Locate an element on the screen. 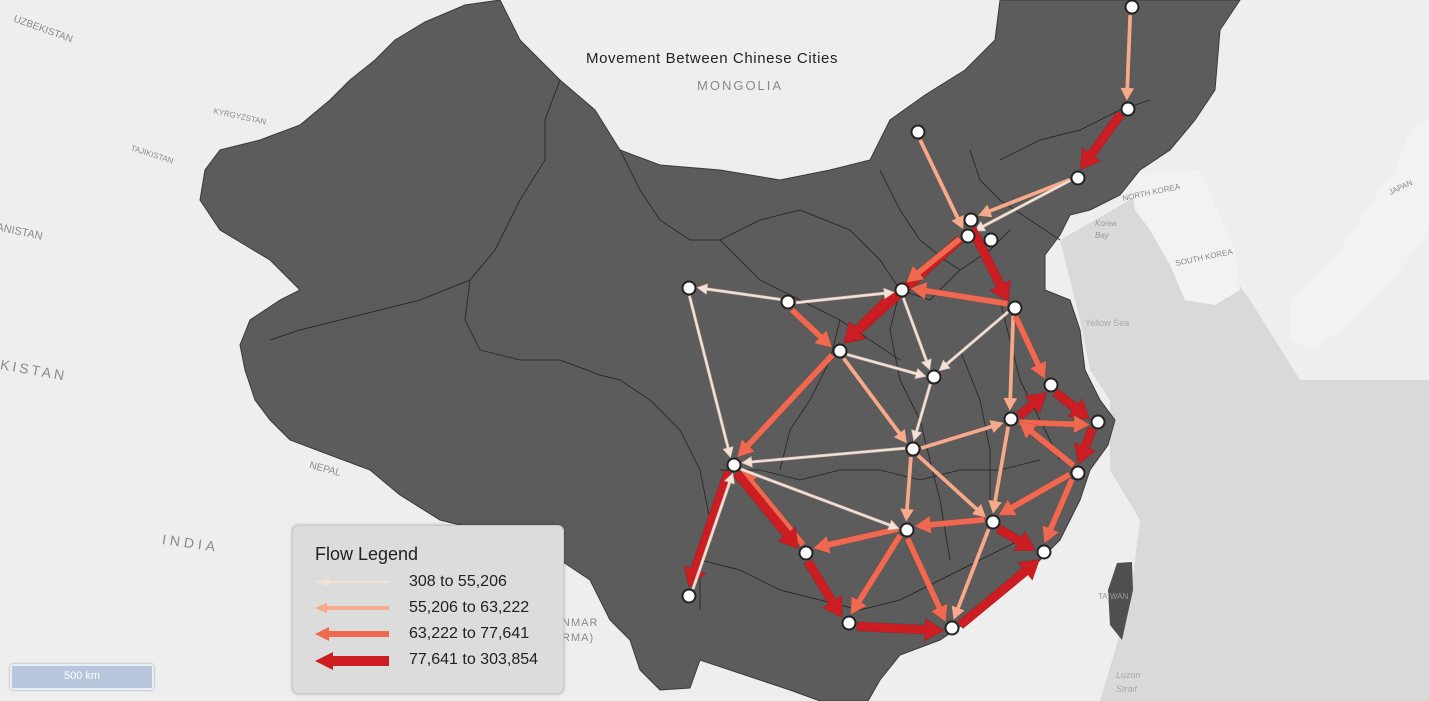 Image resolution: width=1429 pixels, height=701 pixels. japan-landmass is located at coordinates (1359, 235).